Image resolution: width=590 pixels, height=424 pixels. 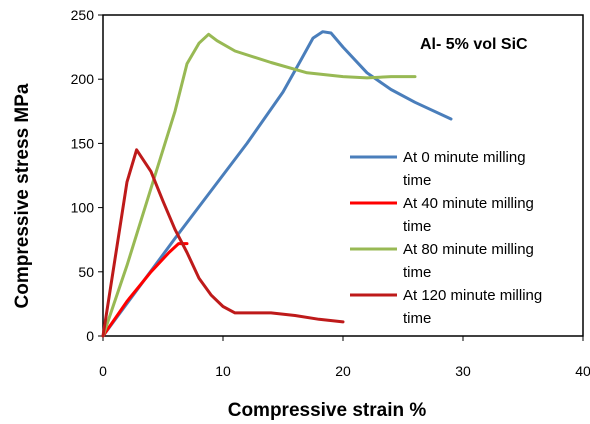 What do you see at coordinates (22, 195) in the screenshot?
I see `y-axis-title: Compressive stress MPa` at bounding box center [22, 195].